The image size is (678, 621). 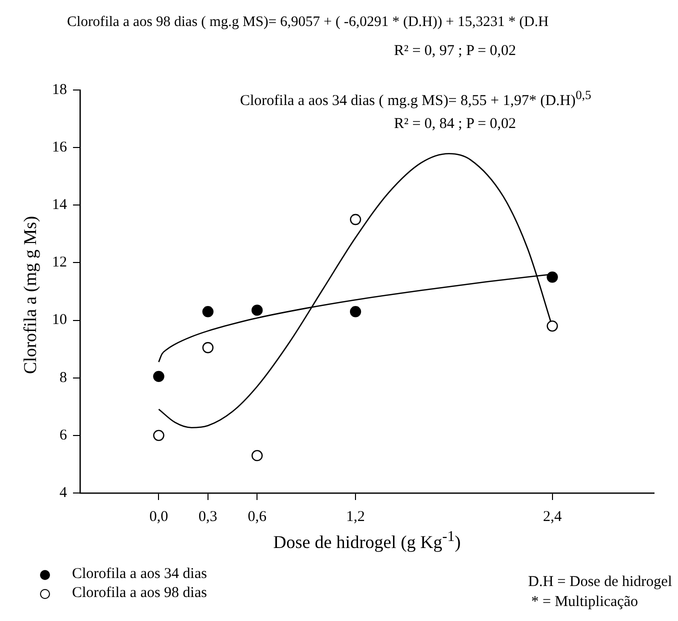 I want to click on y-tick-label: 16, so click(x=60, y=148).